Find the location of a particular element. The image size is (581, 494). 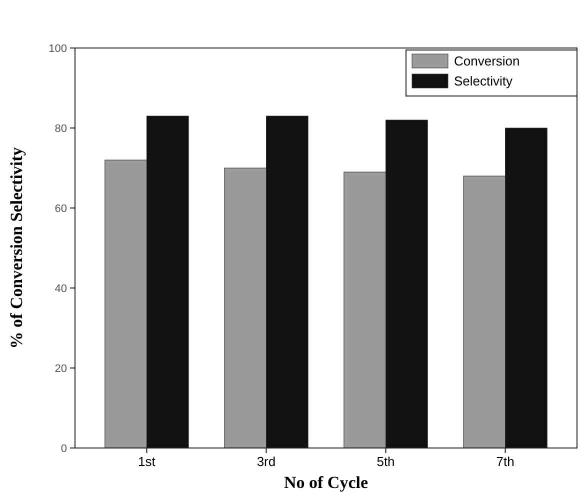

x-tick-label: 7th is located at coordinates (505, 461).